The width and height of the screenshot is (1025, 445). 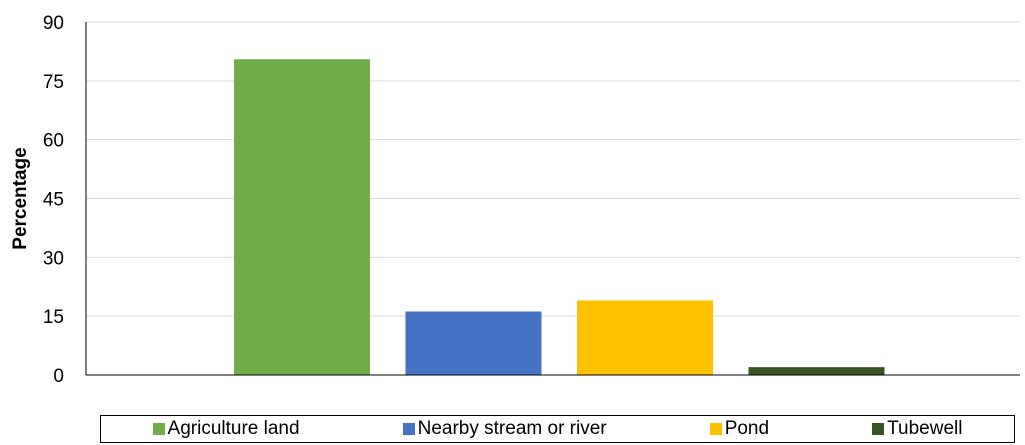 I want to click on bar-agriculture-land, so click(x=302, y=217).